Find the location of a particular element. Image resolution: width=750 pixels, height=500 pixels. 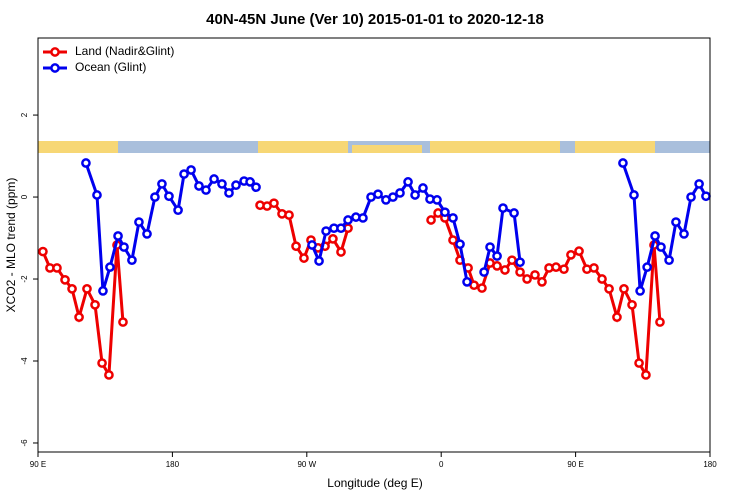

y-tick-label: -2 is located at coordinates (24, 279).